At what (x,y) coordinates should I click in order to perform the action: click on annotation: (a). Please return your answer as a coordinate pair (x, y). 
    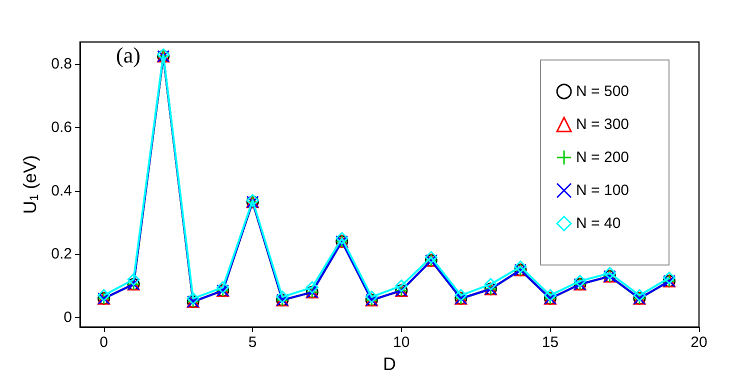
    Looking at the image, I should click on (128, 55).